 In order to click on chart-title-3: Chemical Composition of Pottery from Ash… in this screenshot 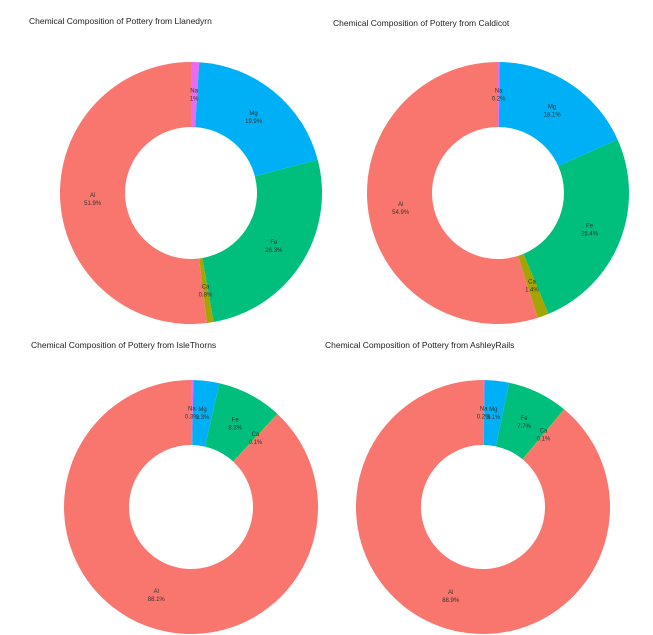, I will do `click(419, 345)`.